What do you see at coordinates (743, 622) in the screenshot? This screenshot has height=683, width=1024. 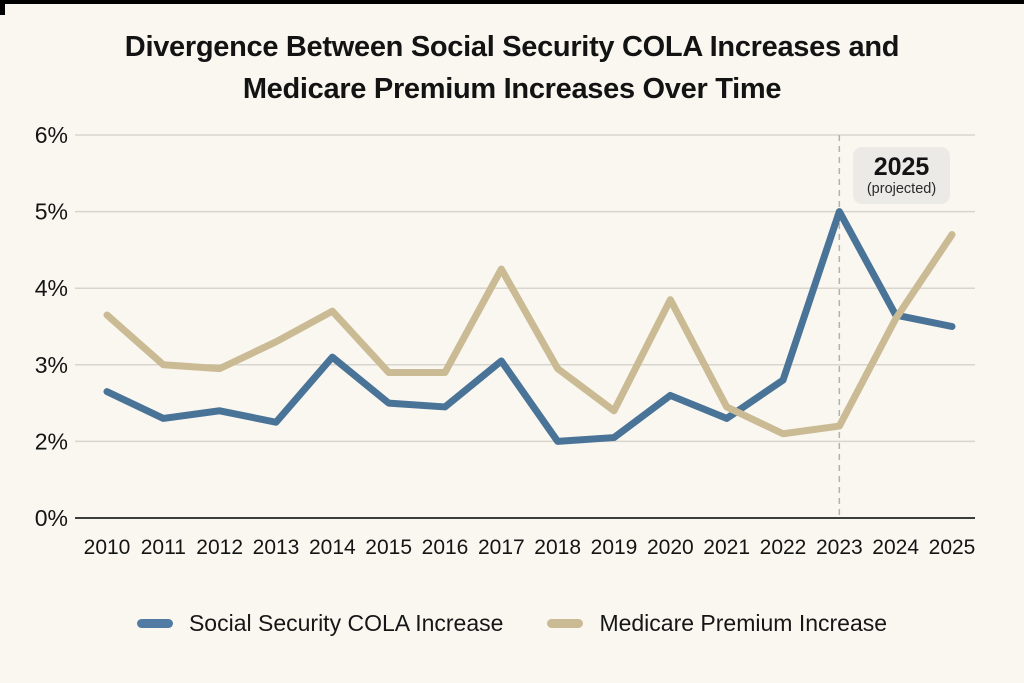 I see `medicare-legend-label: Medicare Premium Increase` at bounding box center [743, 622].